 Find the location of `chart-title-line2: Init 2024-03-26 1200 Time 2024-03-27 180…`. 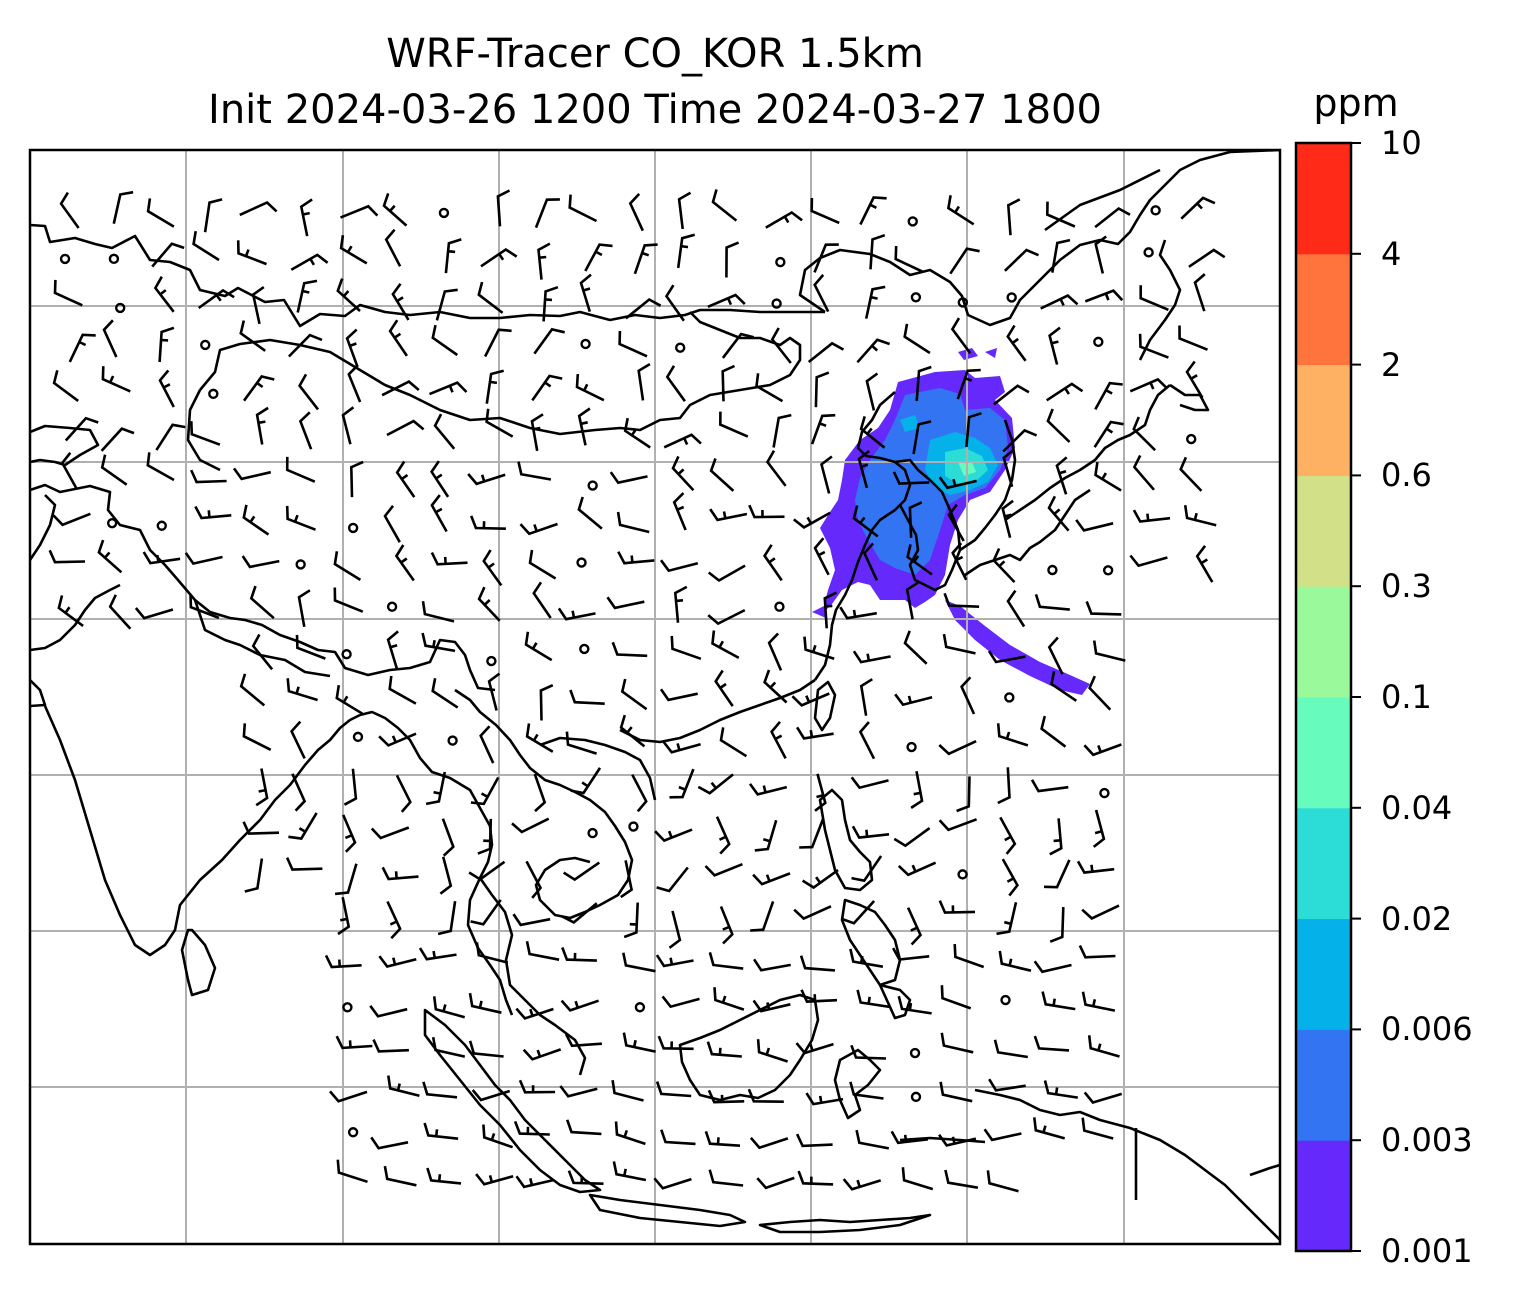

chart-title-line2: Init 2024-03-26 1200 Time 2024-03-27 180… is located at coordinates (655, 110).